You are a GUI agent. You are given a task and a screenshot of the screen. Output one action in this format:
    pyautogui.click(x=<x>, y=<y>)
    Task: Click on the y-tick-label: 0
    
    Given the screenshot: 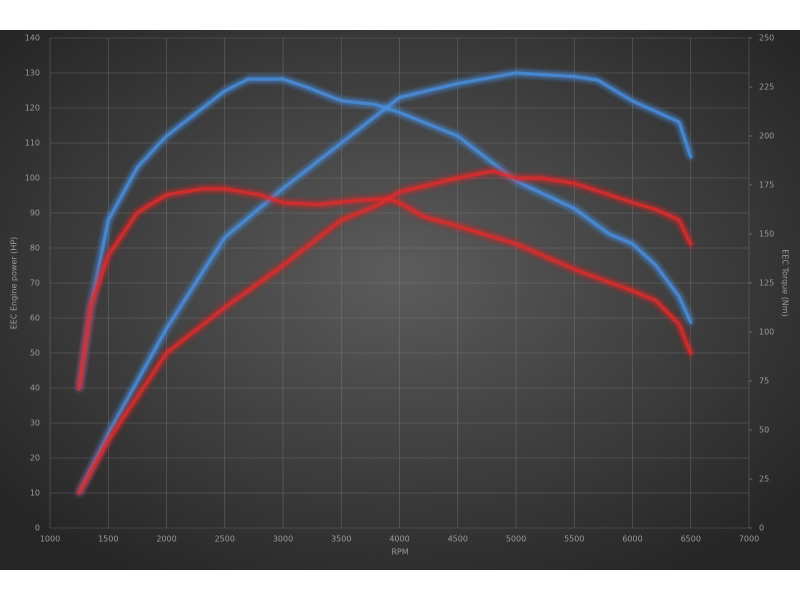 What is the action you would take?
    pyautogui.click(x=37, y=528)
    